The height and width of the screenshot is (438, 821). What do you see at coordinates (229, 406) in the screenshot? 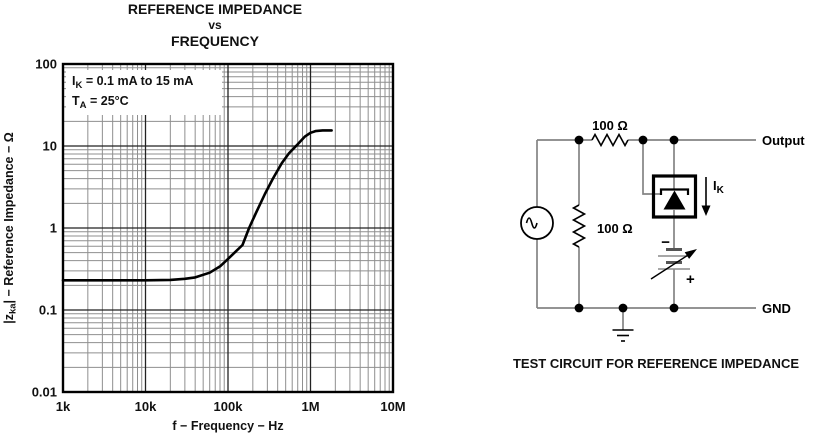
I see `x-tick-label: 100k` at bounding box center [229, 406].